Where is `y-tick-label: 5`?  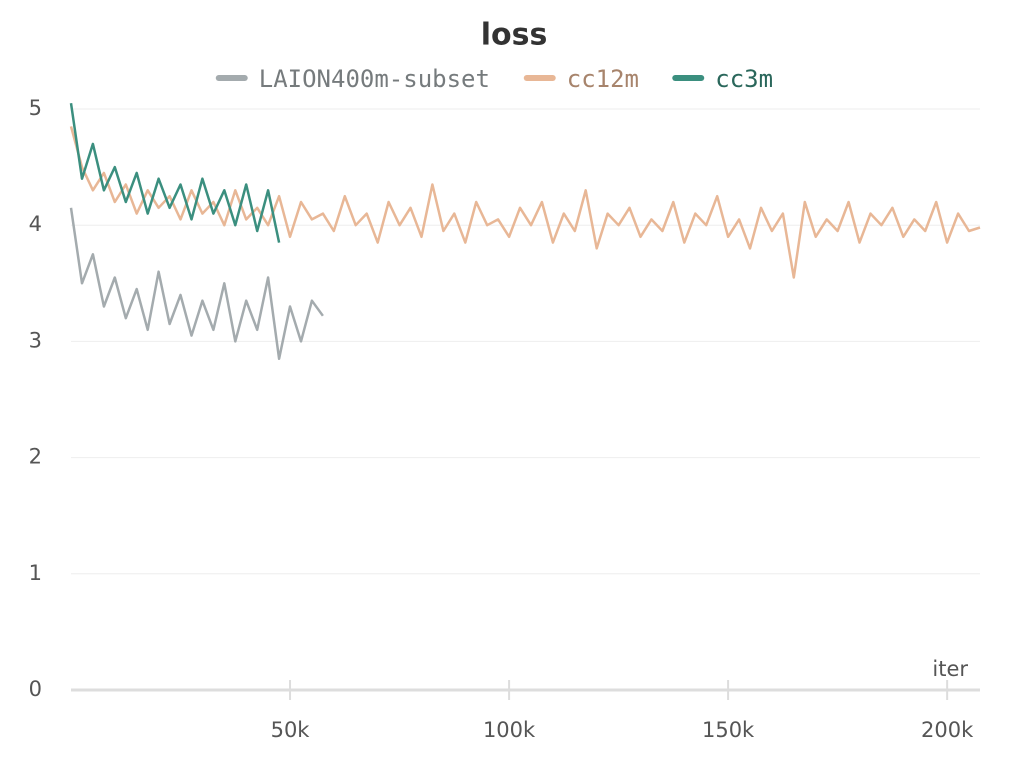
y-tick-label: 5 is located at coordinates (35, 108).